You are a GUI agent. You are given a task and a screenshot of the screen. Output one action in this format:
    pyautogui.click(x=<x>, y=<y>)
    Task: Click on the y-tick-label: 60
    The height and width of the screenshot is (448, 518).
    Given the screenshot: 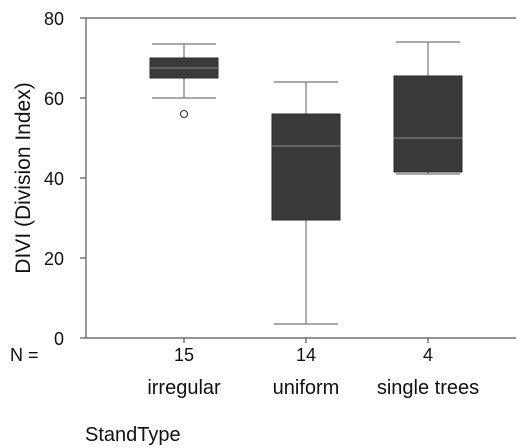 What is the action you would take?
    pyautogui.click(x=54, y=99)
    